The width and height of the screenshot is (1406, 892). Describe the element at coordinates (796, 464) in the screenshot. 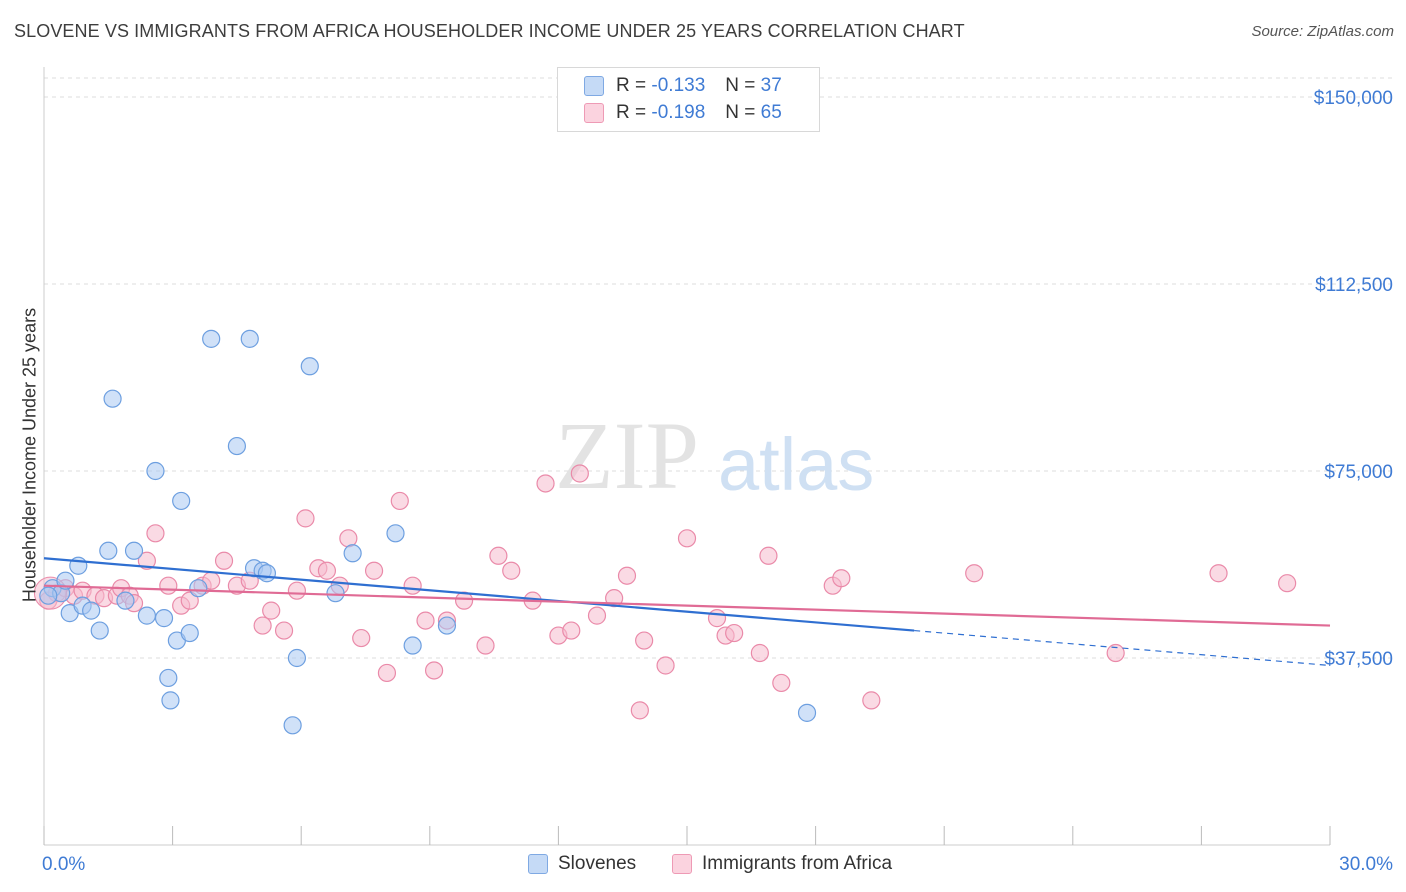

I see `watermark-atlas: atlas` at that location.